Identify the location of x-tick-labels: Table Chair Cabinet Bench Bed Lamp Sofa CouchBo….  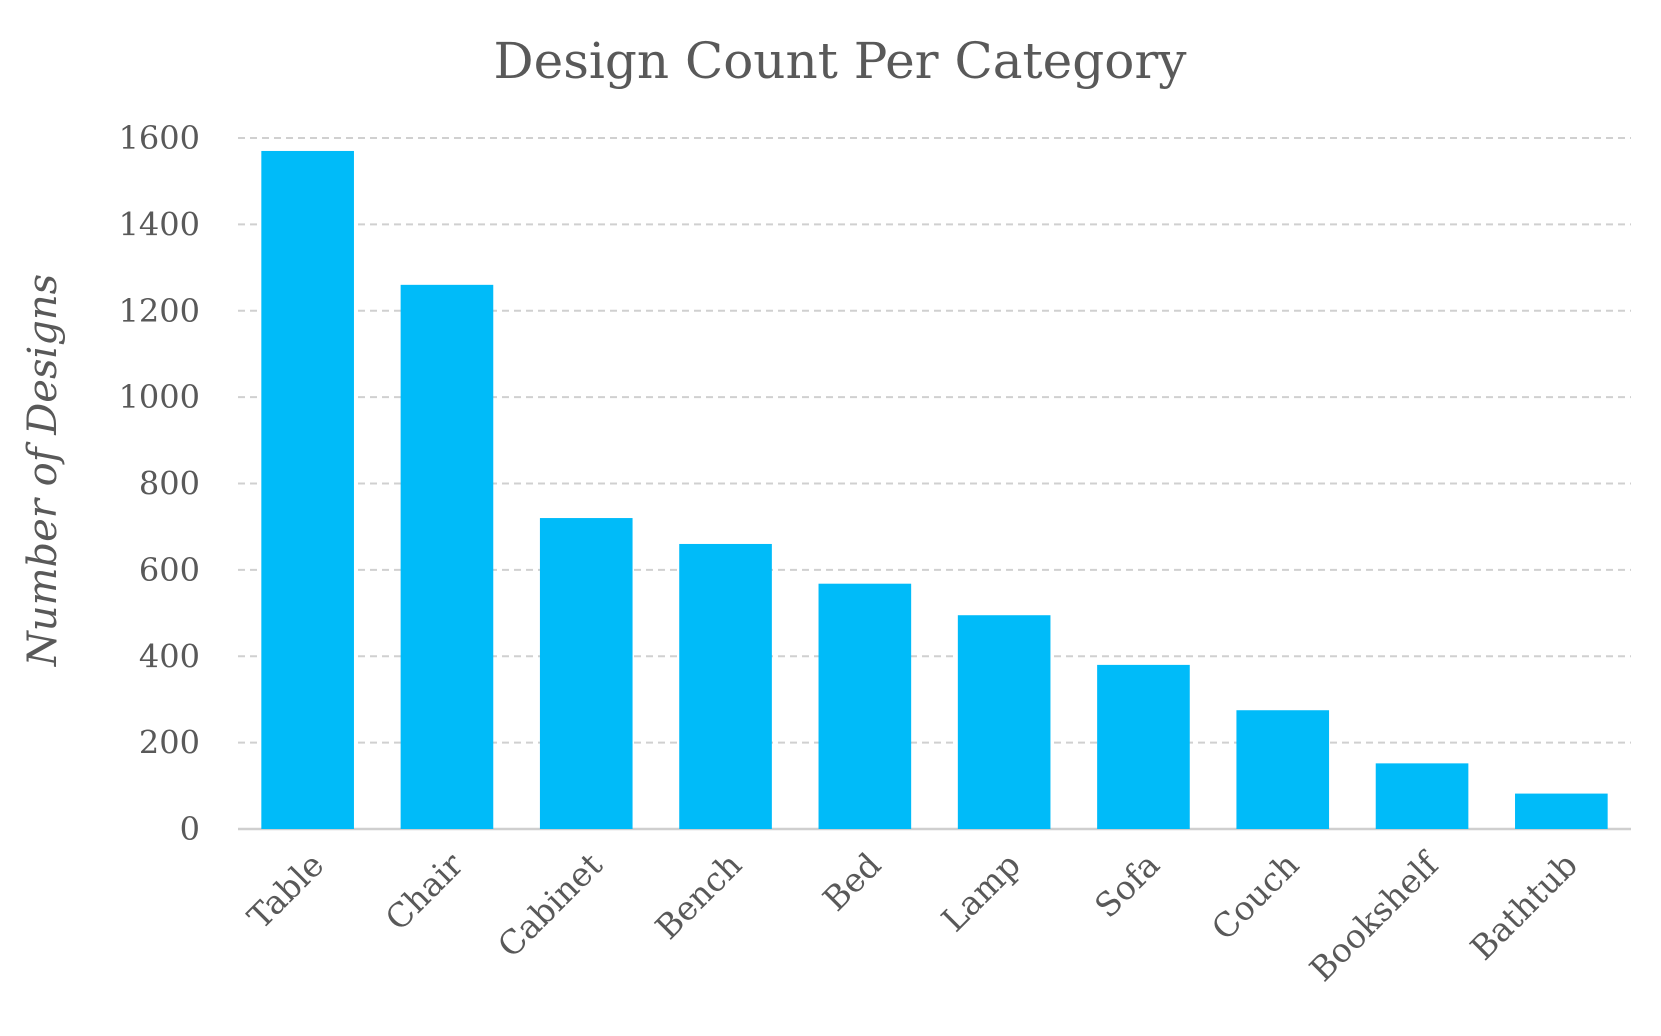
(912, 916).